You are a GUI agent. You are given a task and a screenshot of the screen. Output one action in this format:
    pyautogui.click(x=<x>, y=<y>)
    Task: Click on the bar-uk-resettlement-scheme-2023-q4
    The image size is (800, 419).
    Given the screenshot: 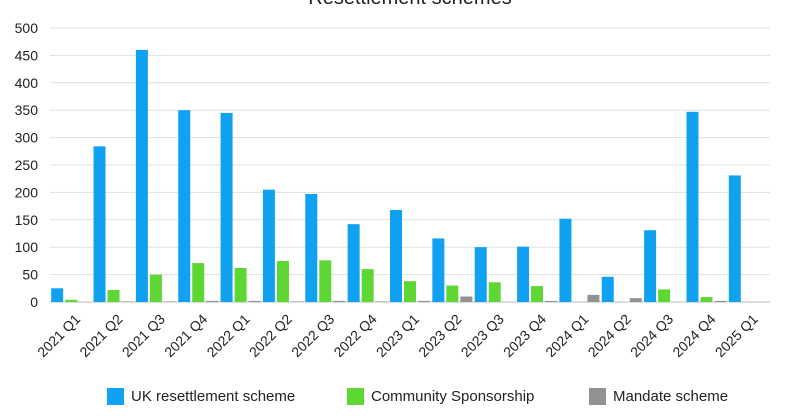 What is the action you would take?
    pyautogui.click(x=523, y=274)
    